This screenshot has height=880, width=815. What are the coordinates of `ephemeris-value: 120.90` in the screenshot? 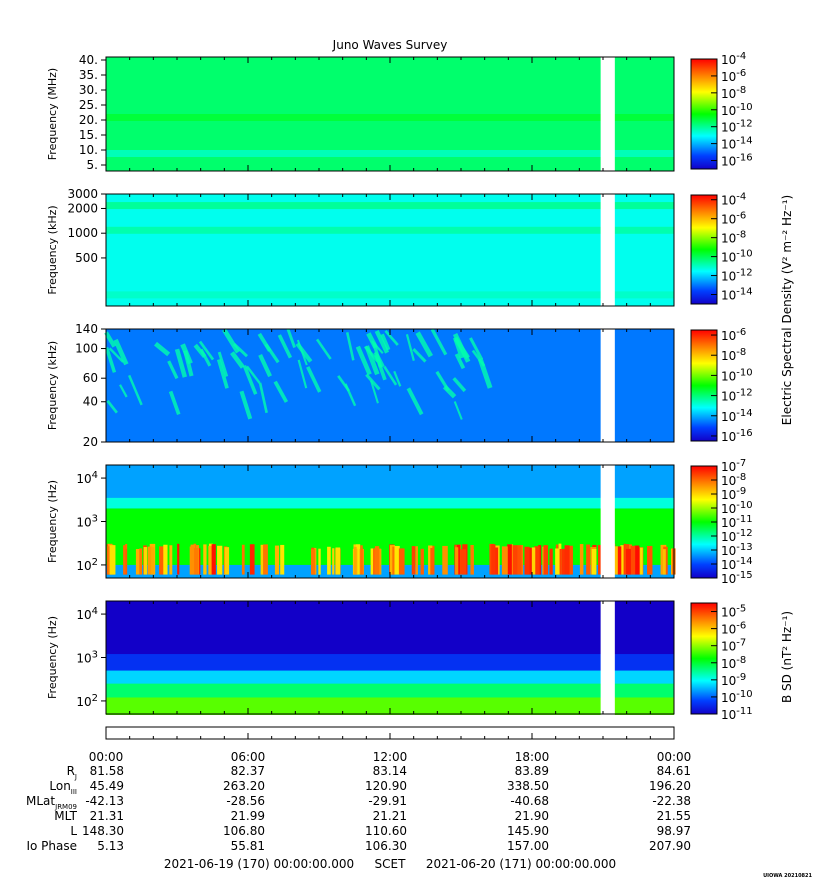 It's located at (386, 786).